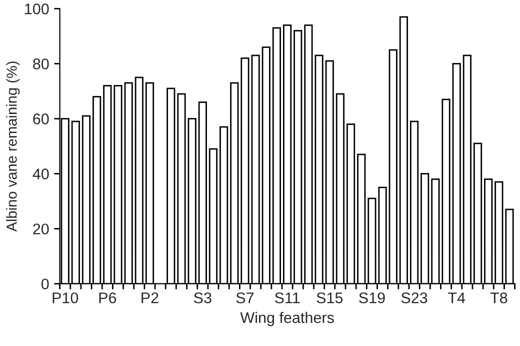 The image size is (520, 346). Describe the element at coordinates (37, 9) in the screenshot. I see `y-tick-label: 100` at that location.